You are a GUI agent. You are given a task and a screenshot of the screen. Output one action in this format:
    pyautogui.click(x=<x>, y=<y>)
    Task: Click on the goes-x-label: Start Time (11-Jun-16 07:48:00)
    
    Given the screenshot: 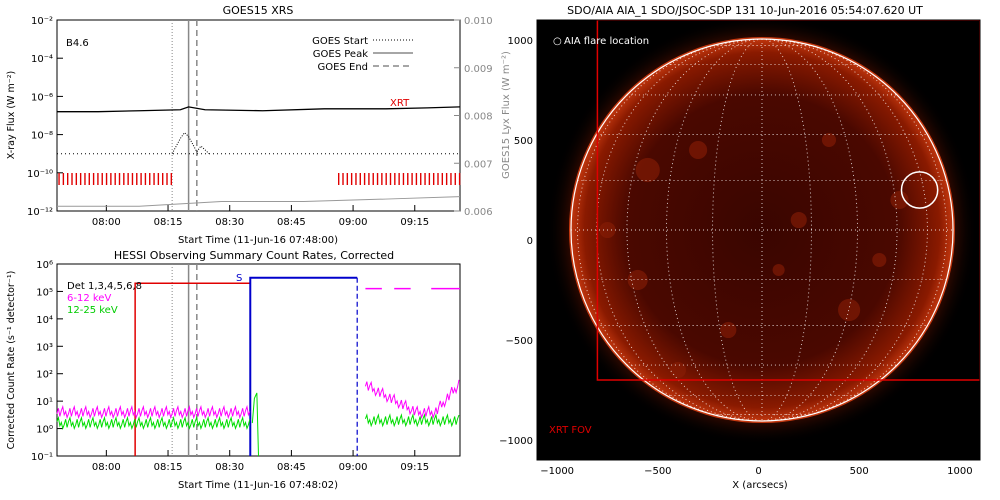 What is the action you would take?
    pyautogui.click(x=258, y=240)
    